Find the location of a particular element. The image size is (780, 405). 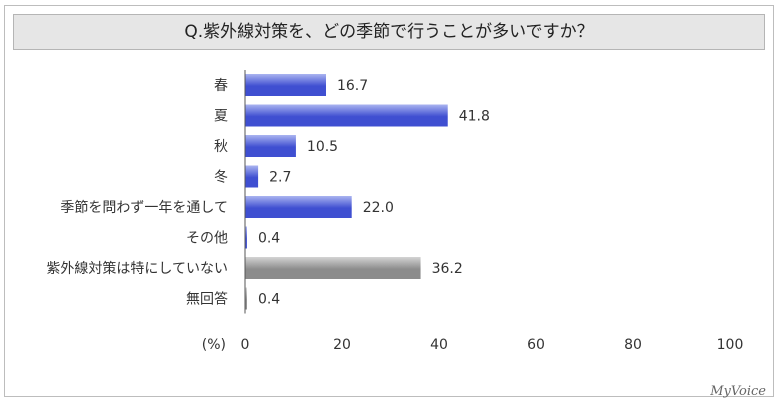

myvoice-logo: MyVoice is located at coordinates (738, 391).